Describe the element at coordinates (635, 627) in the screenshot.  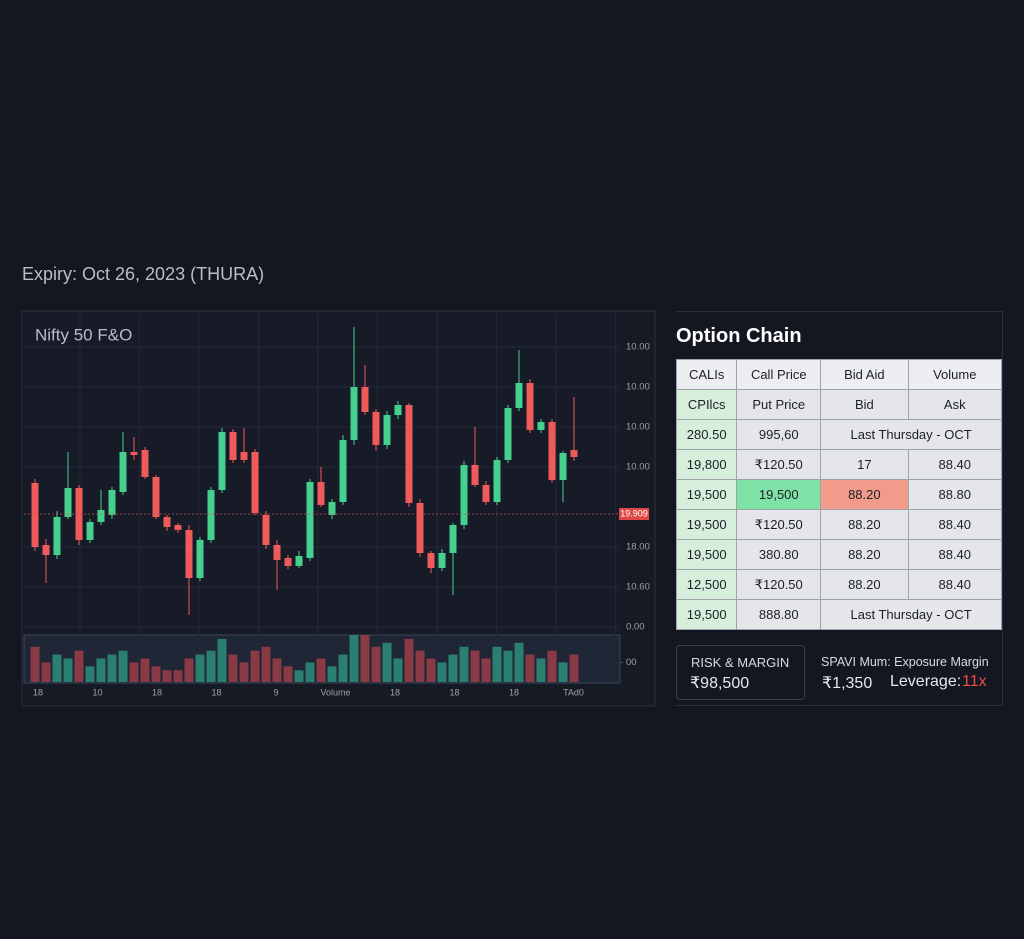
I see `y-tick-label: 0.00` at that location.